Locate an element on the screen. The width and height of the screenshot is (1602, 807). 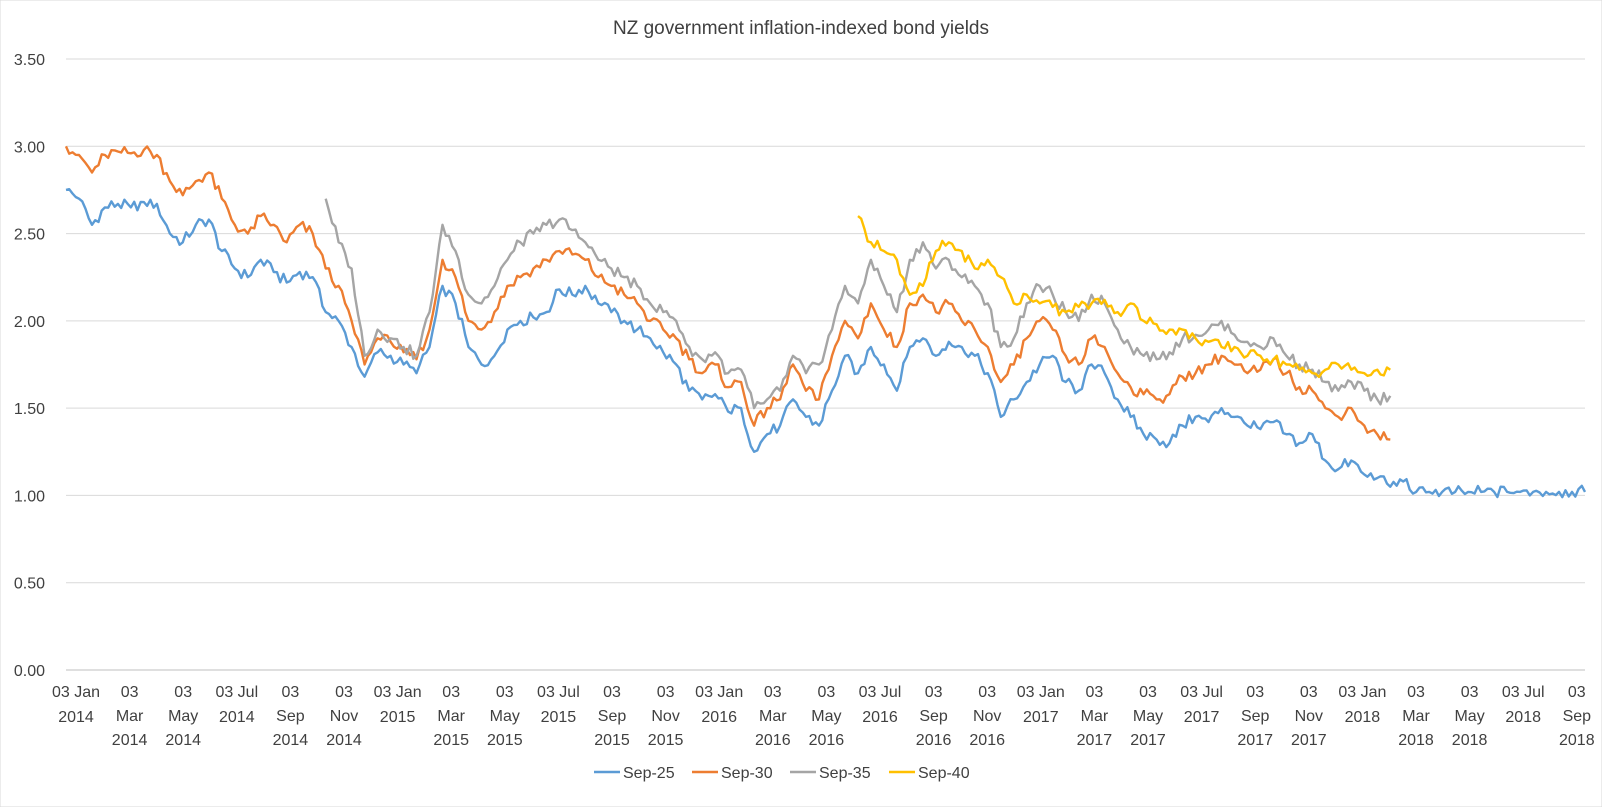
x-tick-label: 03 Jan 2015 is located at coordinates (398, 705).